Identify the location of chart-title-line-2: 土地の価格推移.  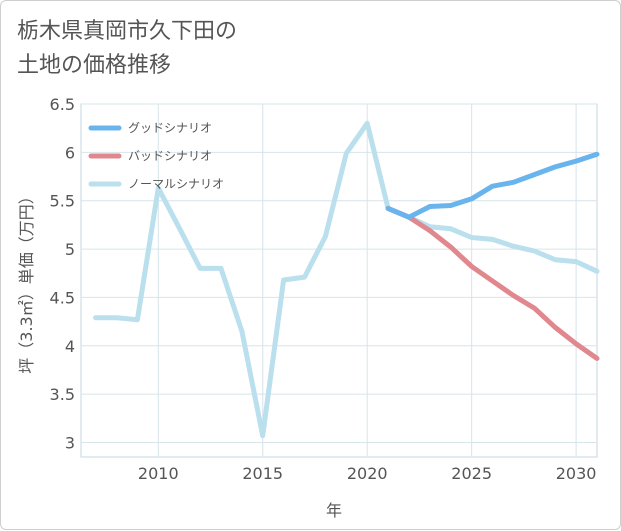
(94, 65).